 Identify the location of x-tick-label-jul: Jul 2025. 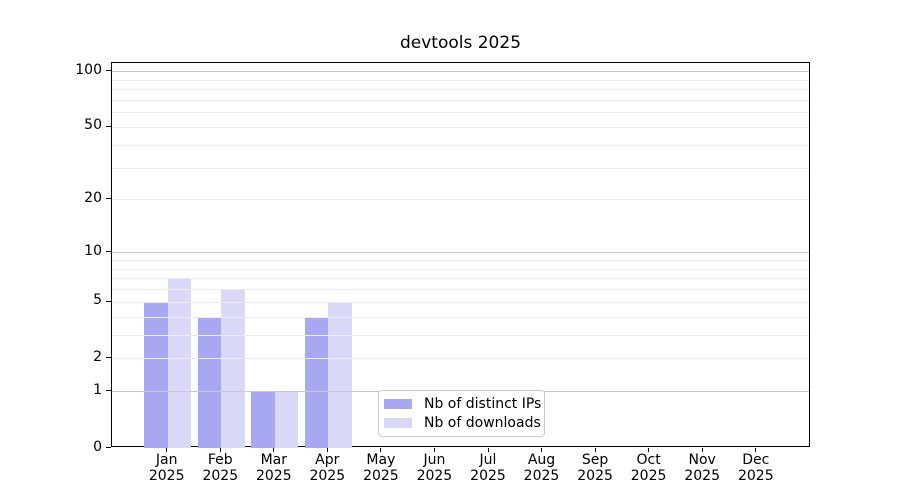
(488, 468).